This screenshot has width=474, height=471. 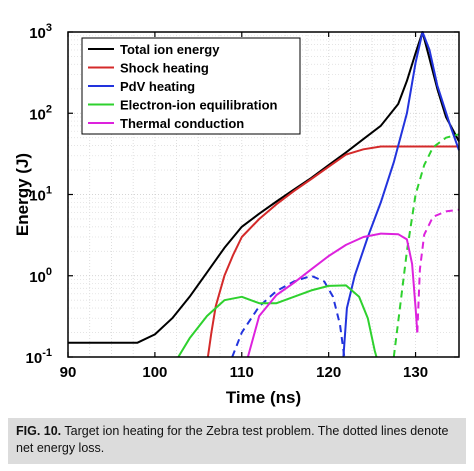 What do you see at coordinates (182, 123) in the screenshot?
I see `legend-label: Thermal conduction` at bounding box center [182, 123].